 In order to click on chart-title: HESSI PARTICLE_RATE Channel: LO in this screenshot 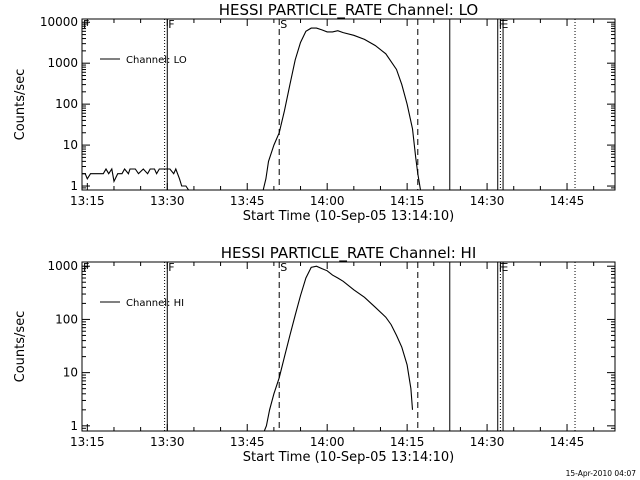, I will do `click(348, 10)`.